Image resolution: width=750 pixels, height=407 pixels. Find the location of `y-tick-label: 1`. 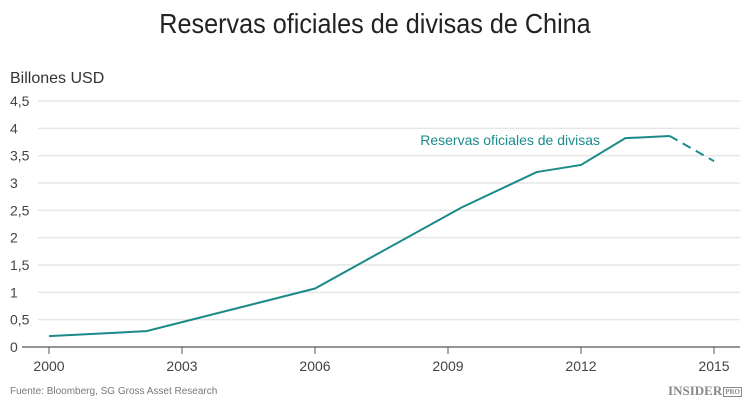

y-tick-label: 1 is located at coordinates (14, 292).